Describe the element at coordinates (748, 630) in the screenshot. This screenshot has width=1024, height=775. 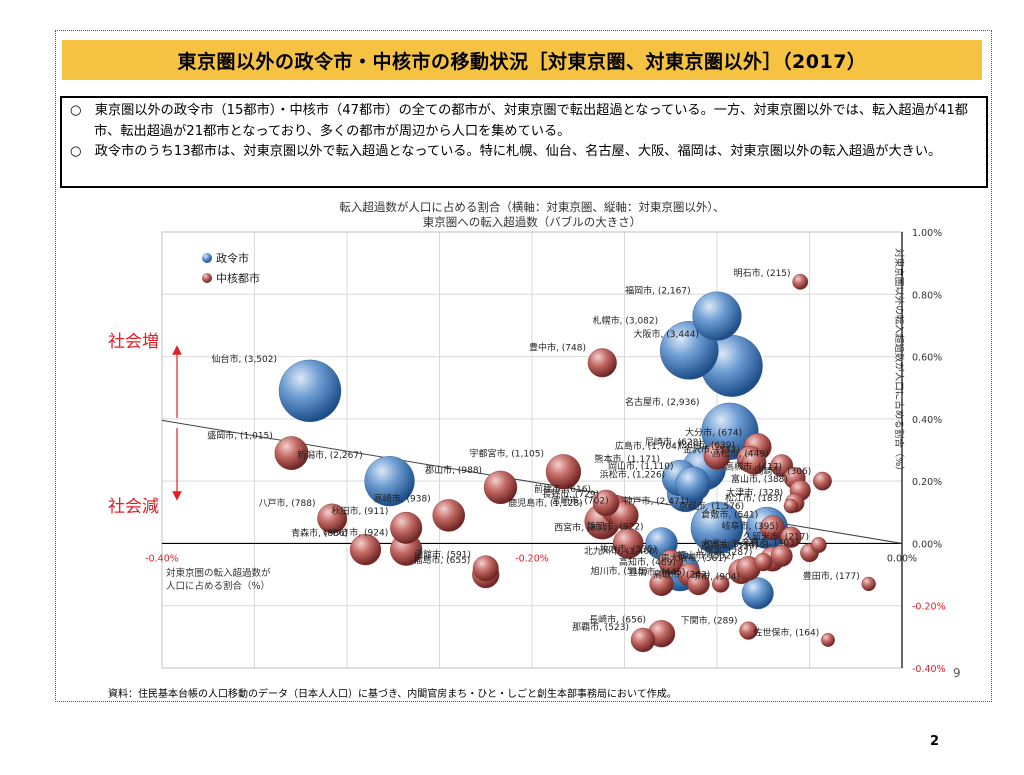
I see `bubble-下関市` at that location.